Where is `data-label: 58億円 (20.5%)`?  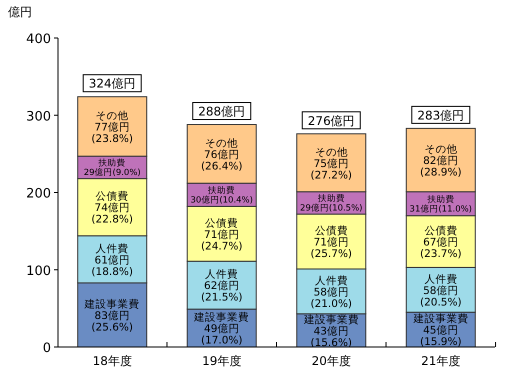 data-label: 58億円 (20.5%) is located at coordinates (441, 296).